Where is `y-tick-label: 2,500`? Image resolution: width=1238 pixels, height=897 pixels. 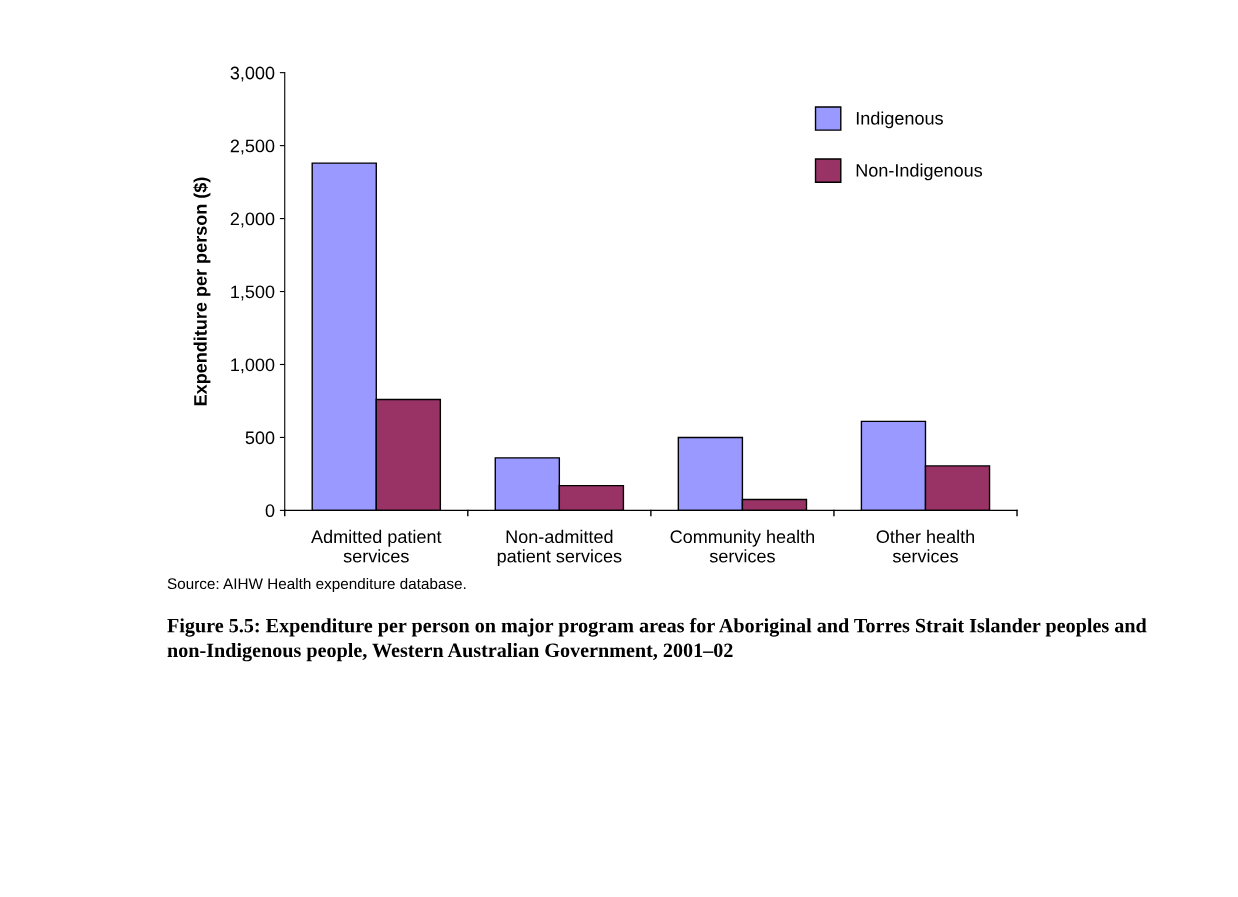
y-tick-label: 2,500 is located at coordinates (252, 147).